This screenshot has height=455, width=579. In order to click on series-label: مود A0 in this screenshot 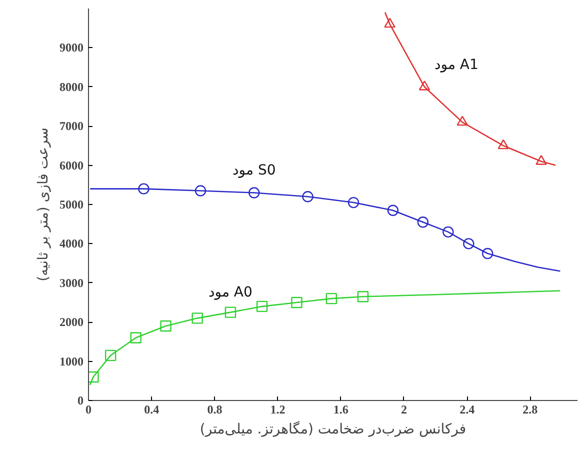, I will do `click(230, 292)`.